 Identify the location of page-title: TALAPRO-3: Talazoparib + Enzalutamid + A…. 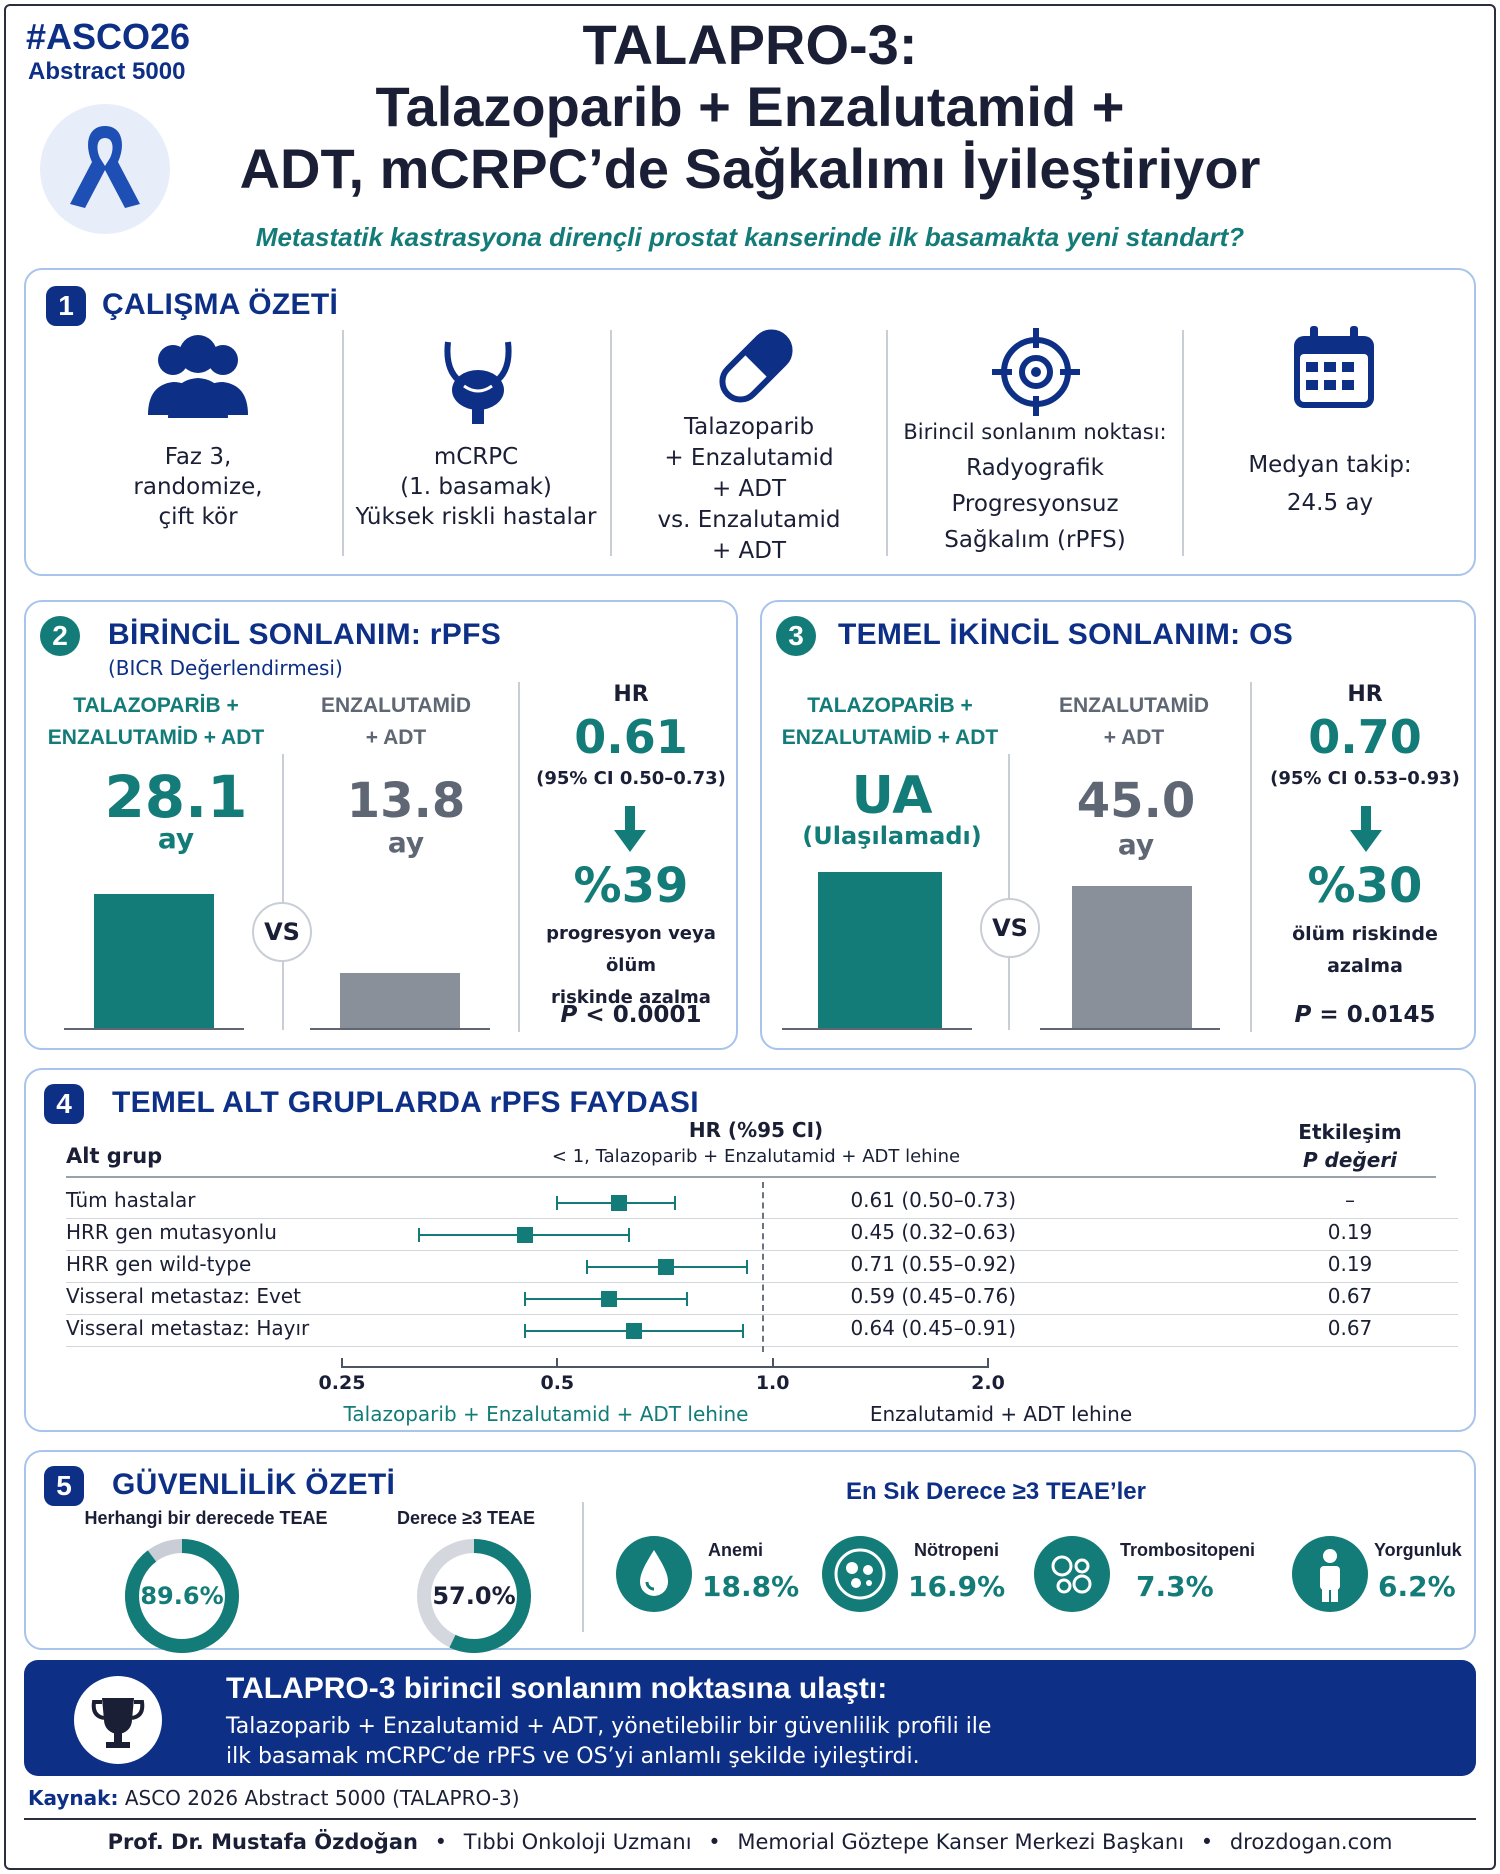
(750, 107).